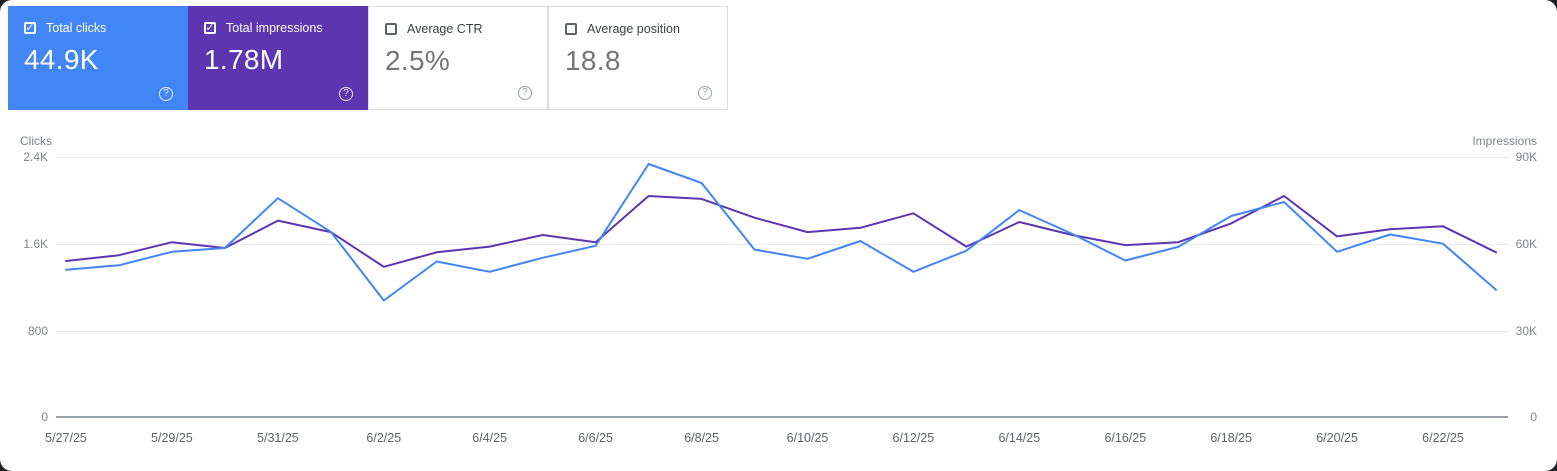  Describe the element at coordinates (61, 59) in the screenshot. I see `metric-value: 44.9K` at that location.